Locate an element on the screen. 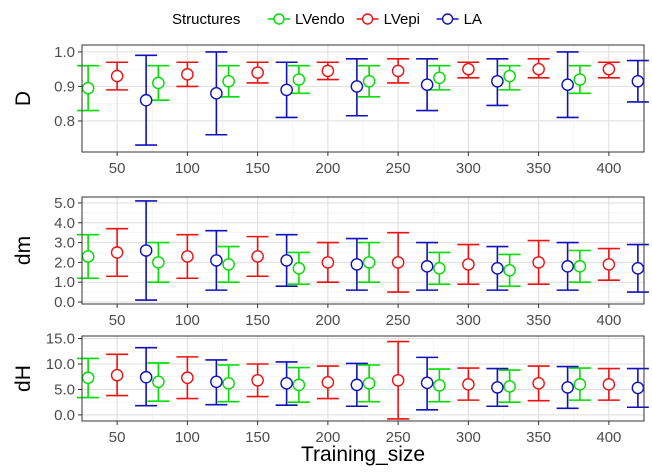  panel-dm-ytick-label: 4.0 is located at coordinates (64, 223).